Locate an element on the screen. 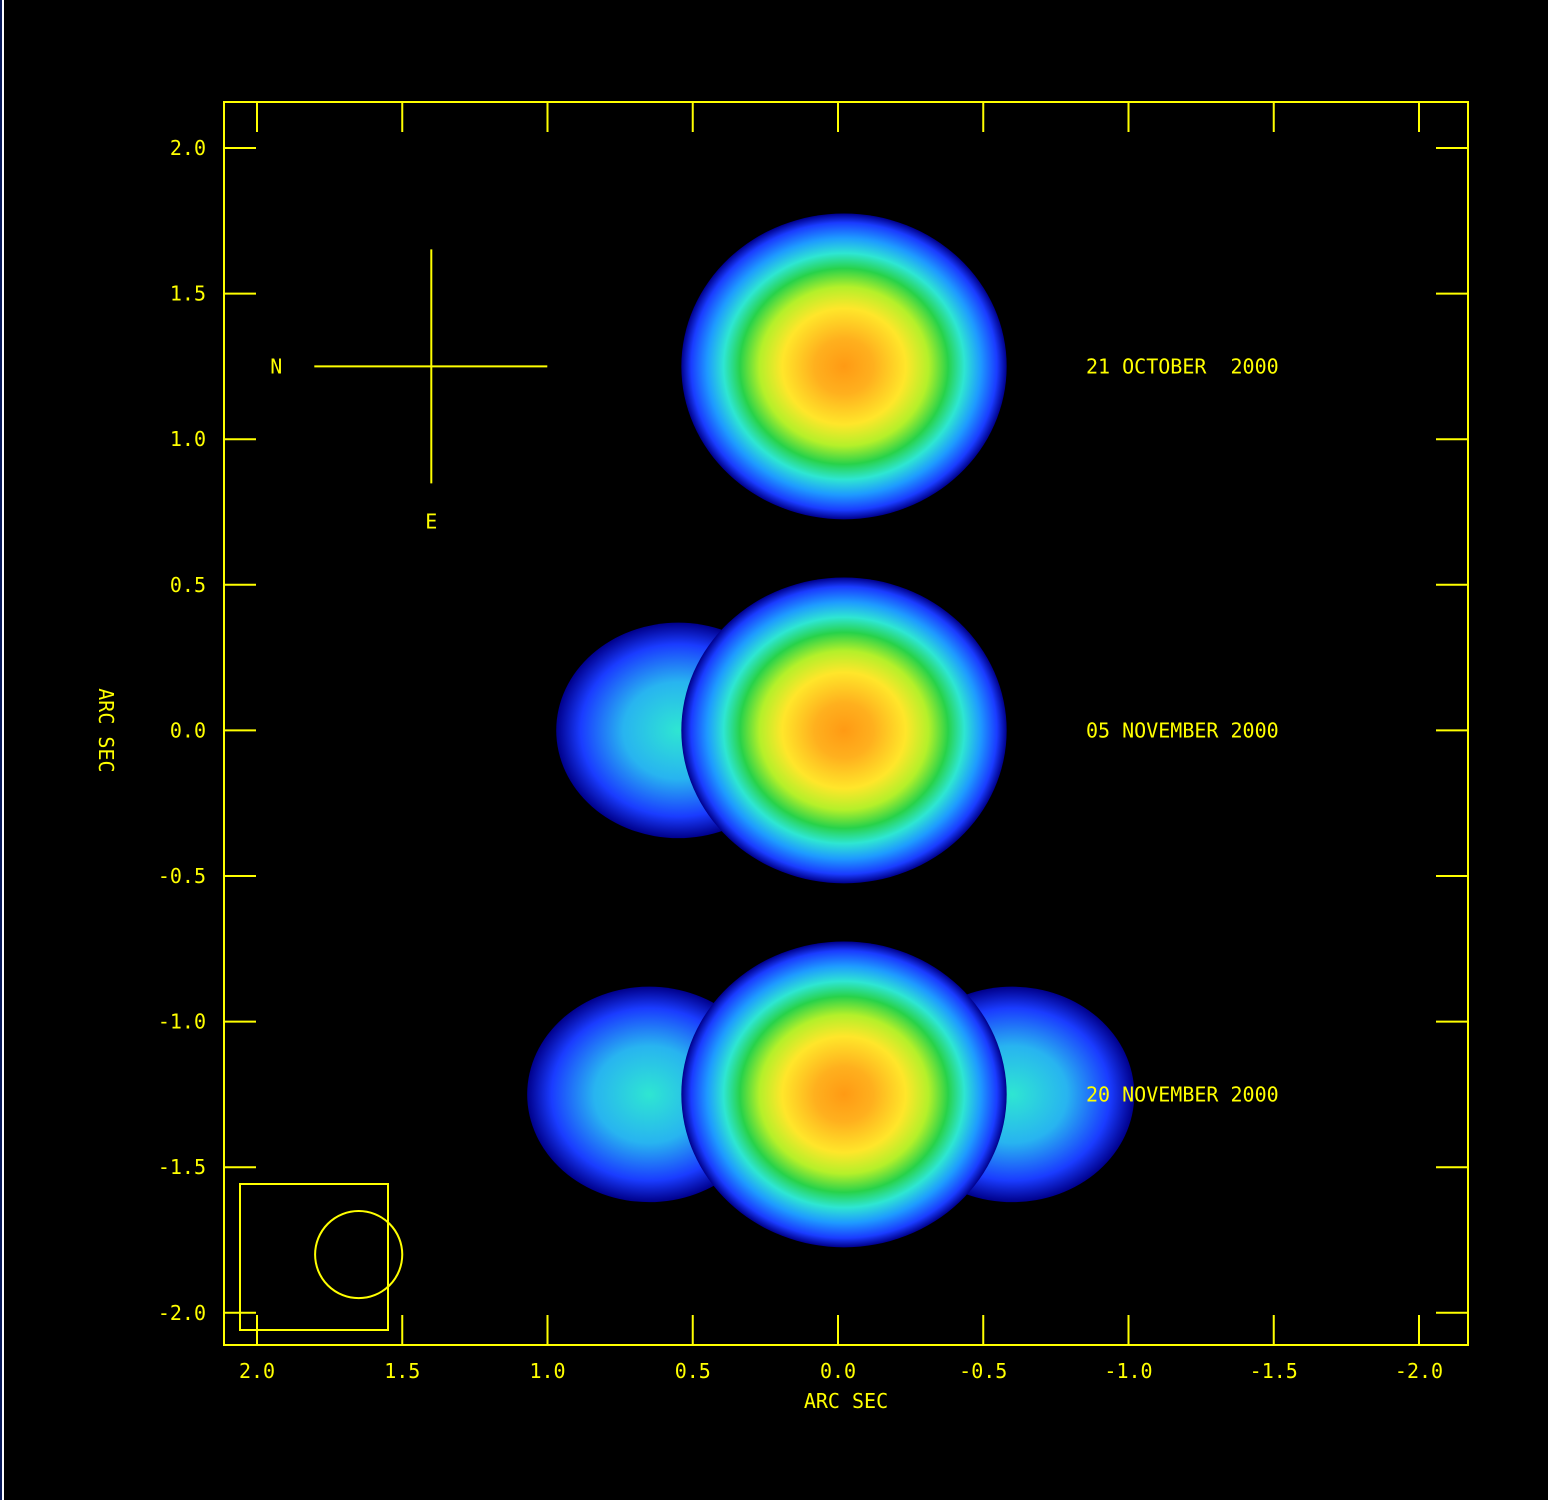 The height and width of the screenshot is (1500, 1548). epoch-label: 05 NOVEMBER 2000 is located at coordinates (1182, 730).